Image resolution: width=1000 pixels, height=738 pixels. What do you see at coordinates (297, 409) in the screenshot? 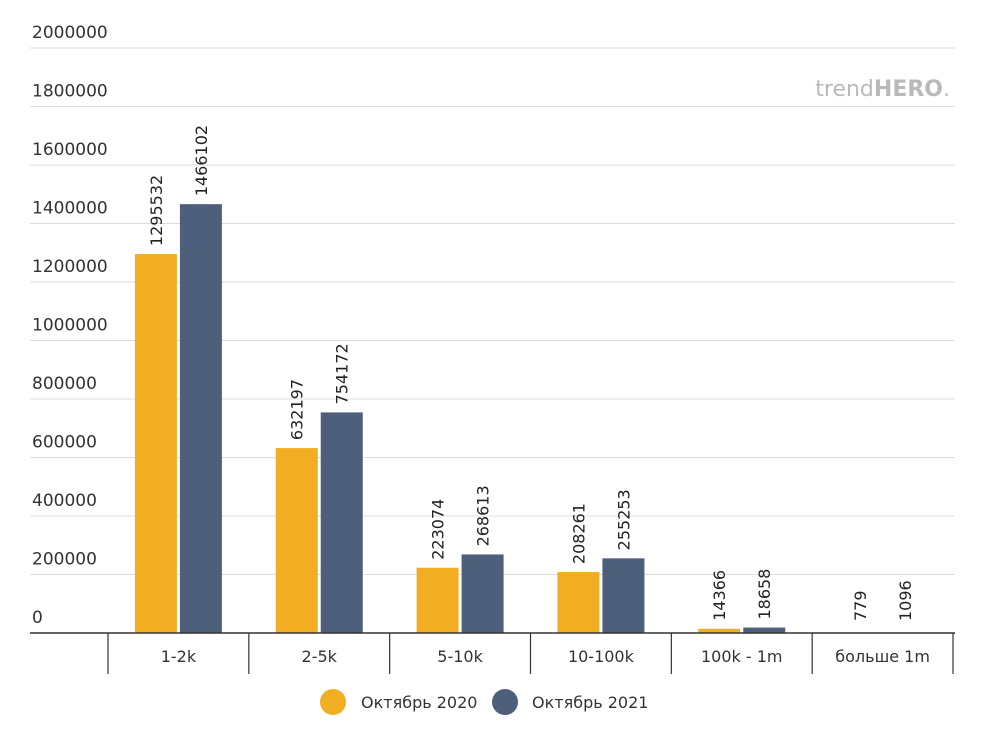
I see `data-label: 632197` at bounding box center [297, 409].